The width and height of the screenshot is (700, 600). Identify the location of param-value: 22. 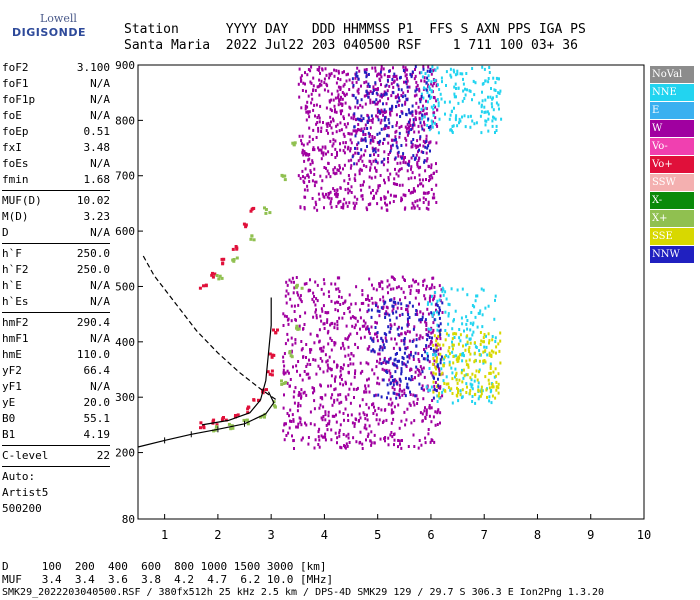
(103, 455).